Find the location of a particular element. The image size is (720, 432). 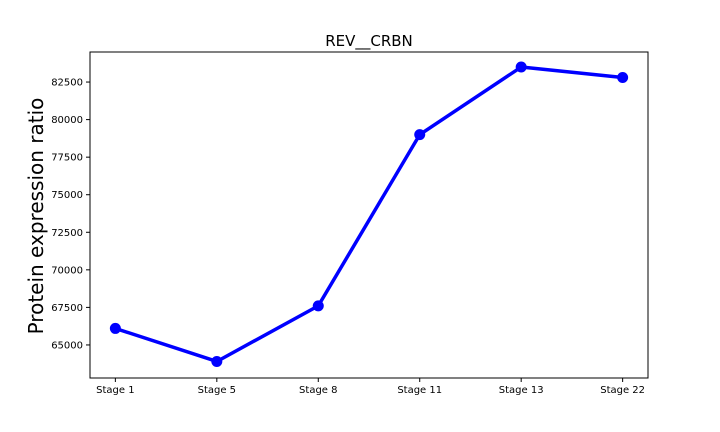

y-tick-label: 77500 is located at coordinates (67, 158).